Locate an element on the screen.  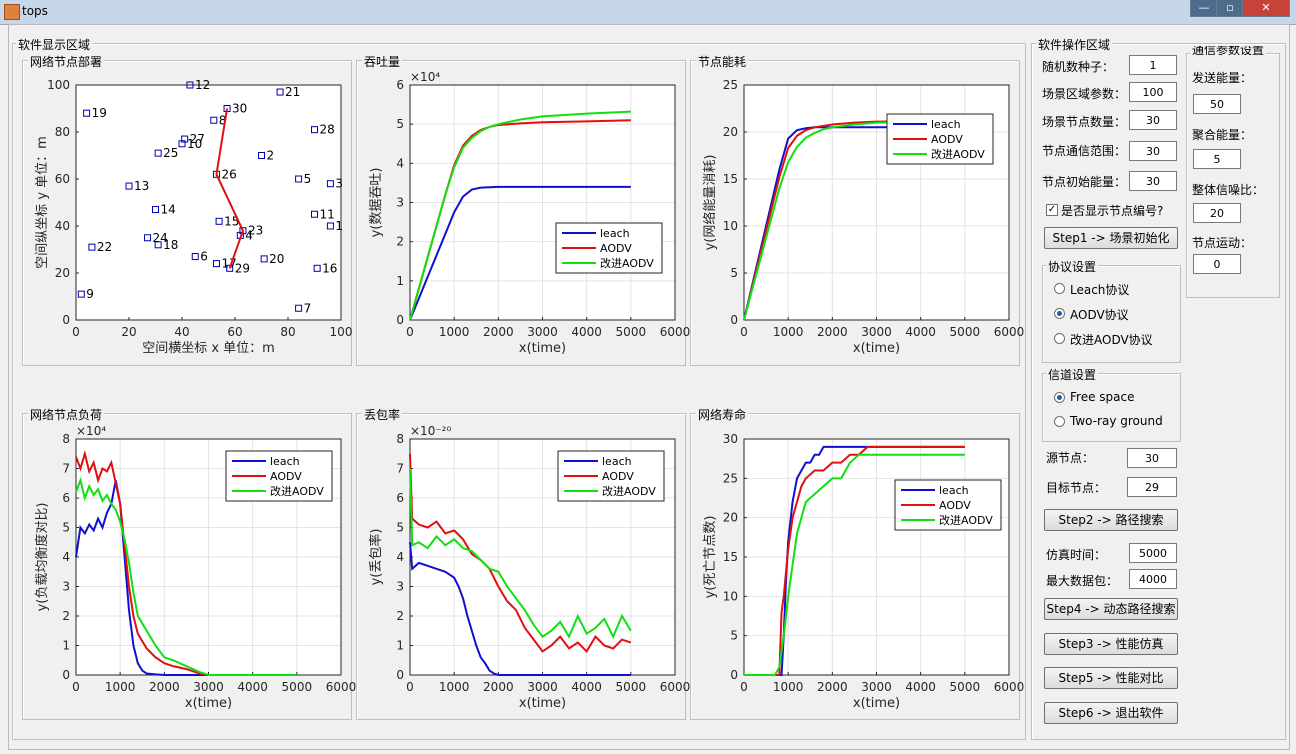
radio-improved-aodv is located at coordinates (1059, 338).